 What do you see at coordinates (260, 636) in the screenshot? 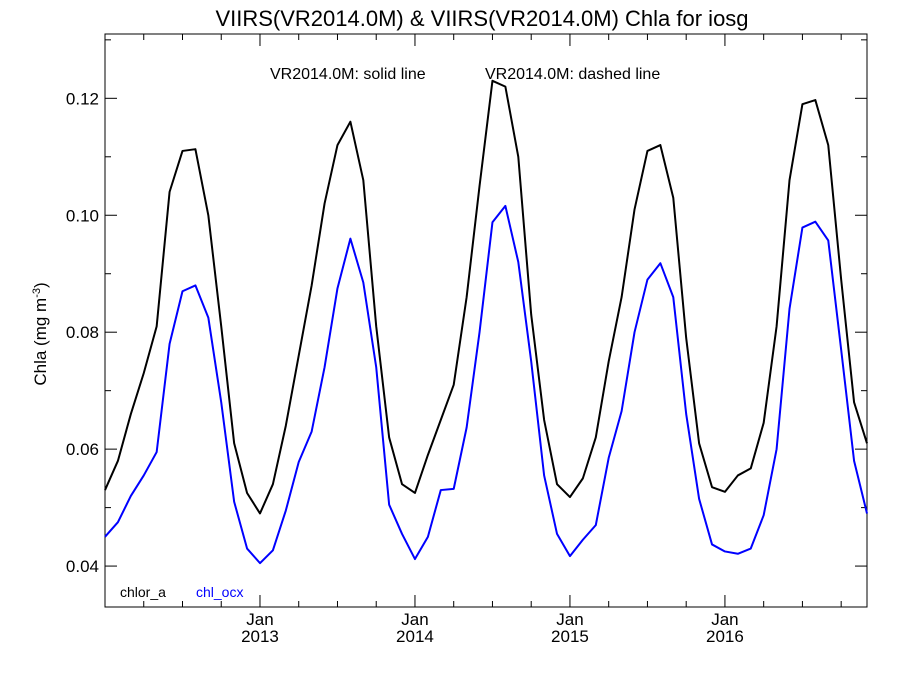
I see `x-tick-label-year: 2013` at bounding box center [260, 636].